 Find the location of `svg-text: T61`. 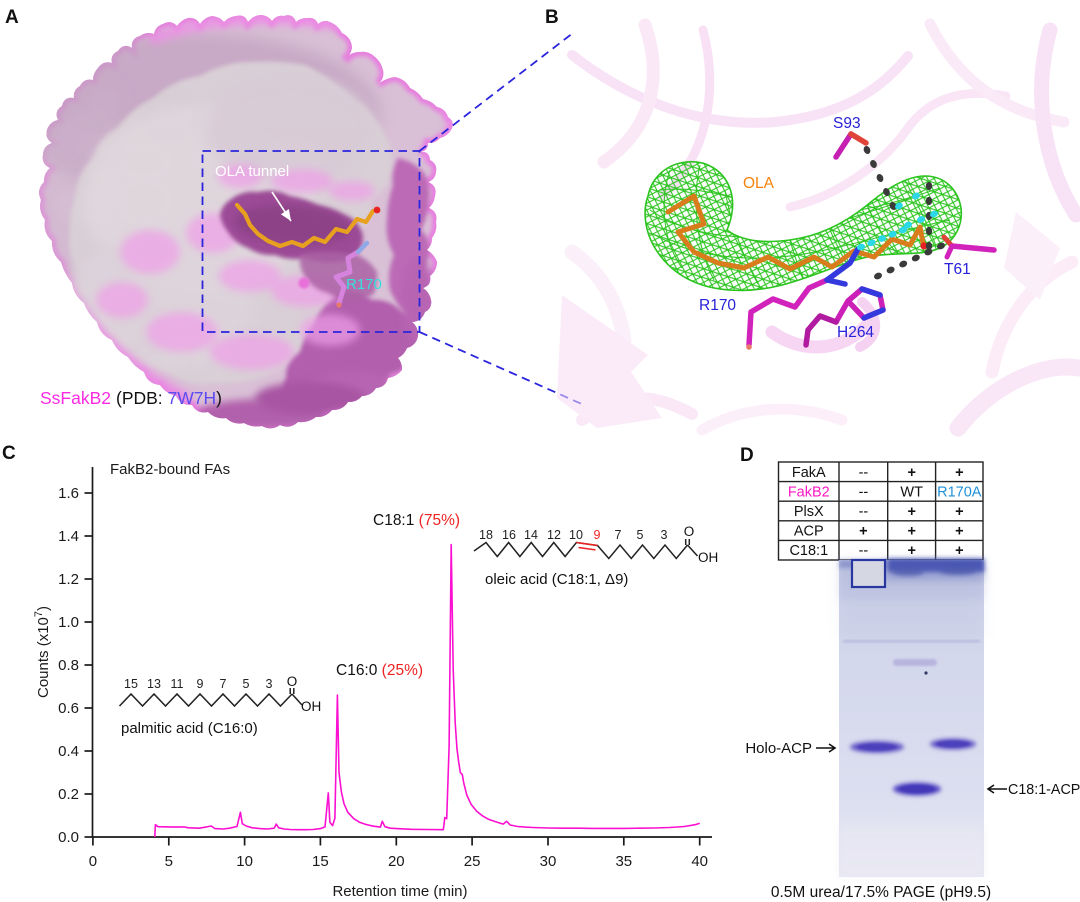

svg-text: T61 is located at coordinates (957, 269).